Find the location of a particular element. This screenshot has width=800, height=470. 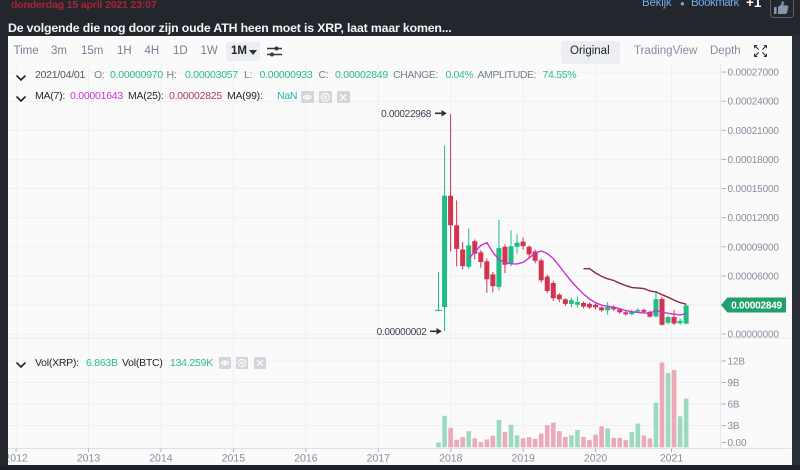

svg-text: 0.00009000 is located at coordinates (754, 247).